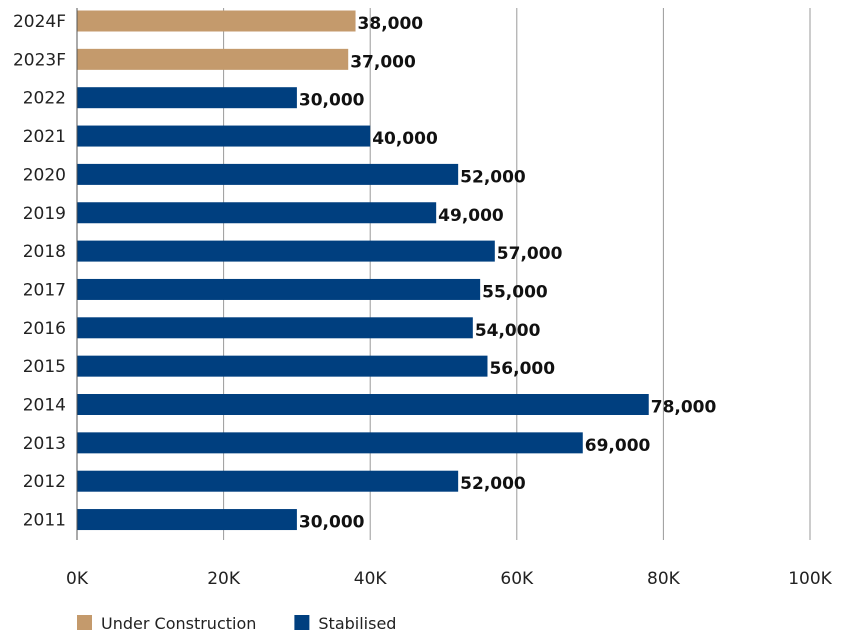  What do you see at coordinates (371, 579) in the screenshot?
I see `x-tick-label: 40K` at bounding box center [371, 579].